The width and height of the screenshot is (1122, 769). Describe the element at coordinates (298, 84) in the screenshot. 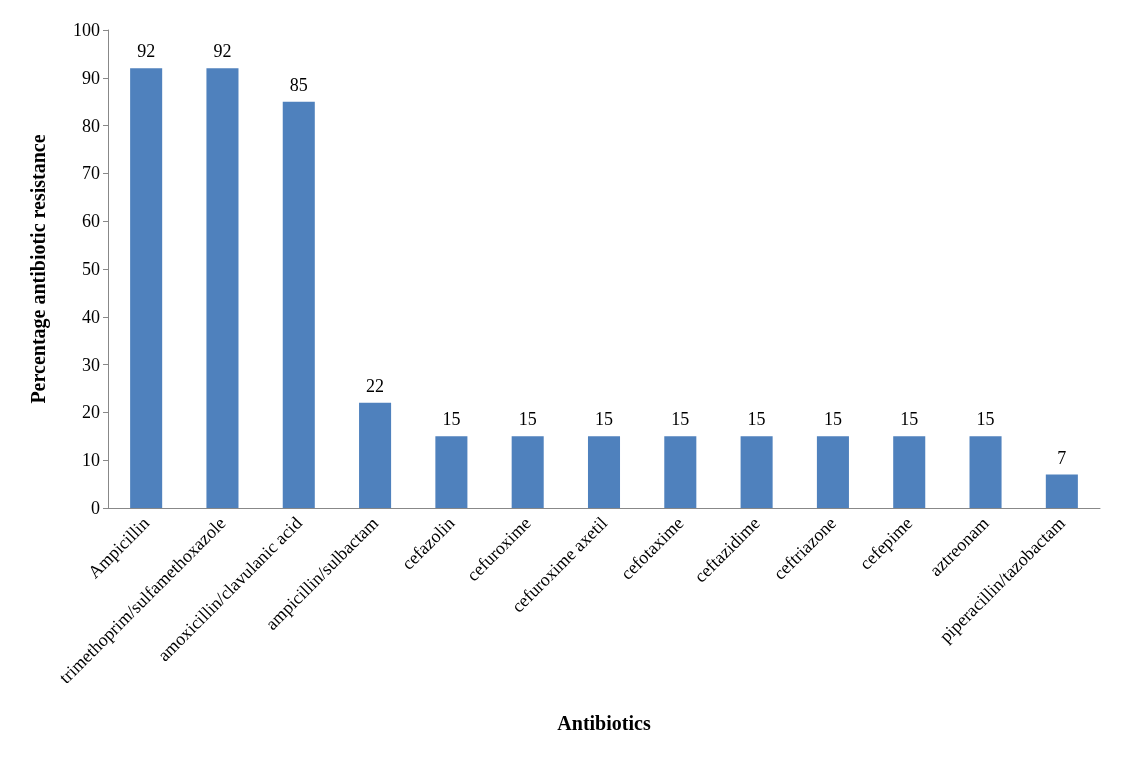

I see `data-label: 85` at that location.